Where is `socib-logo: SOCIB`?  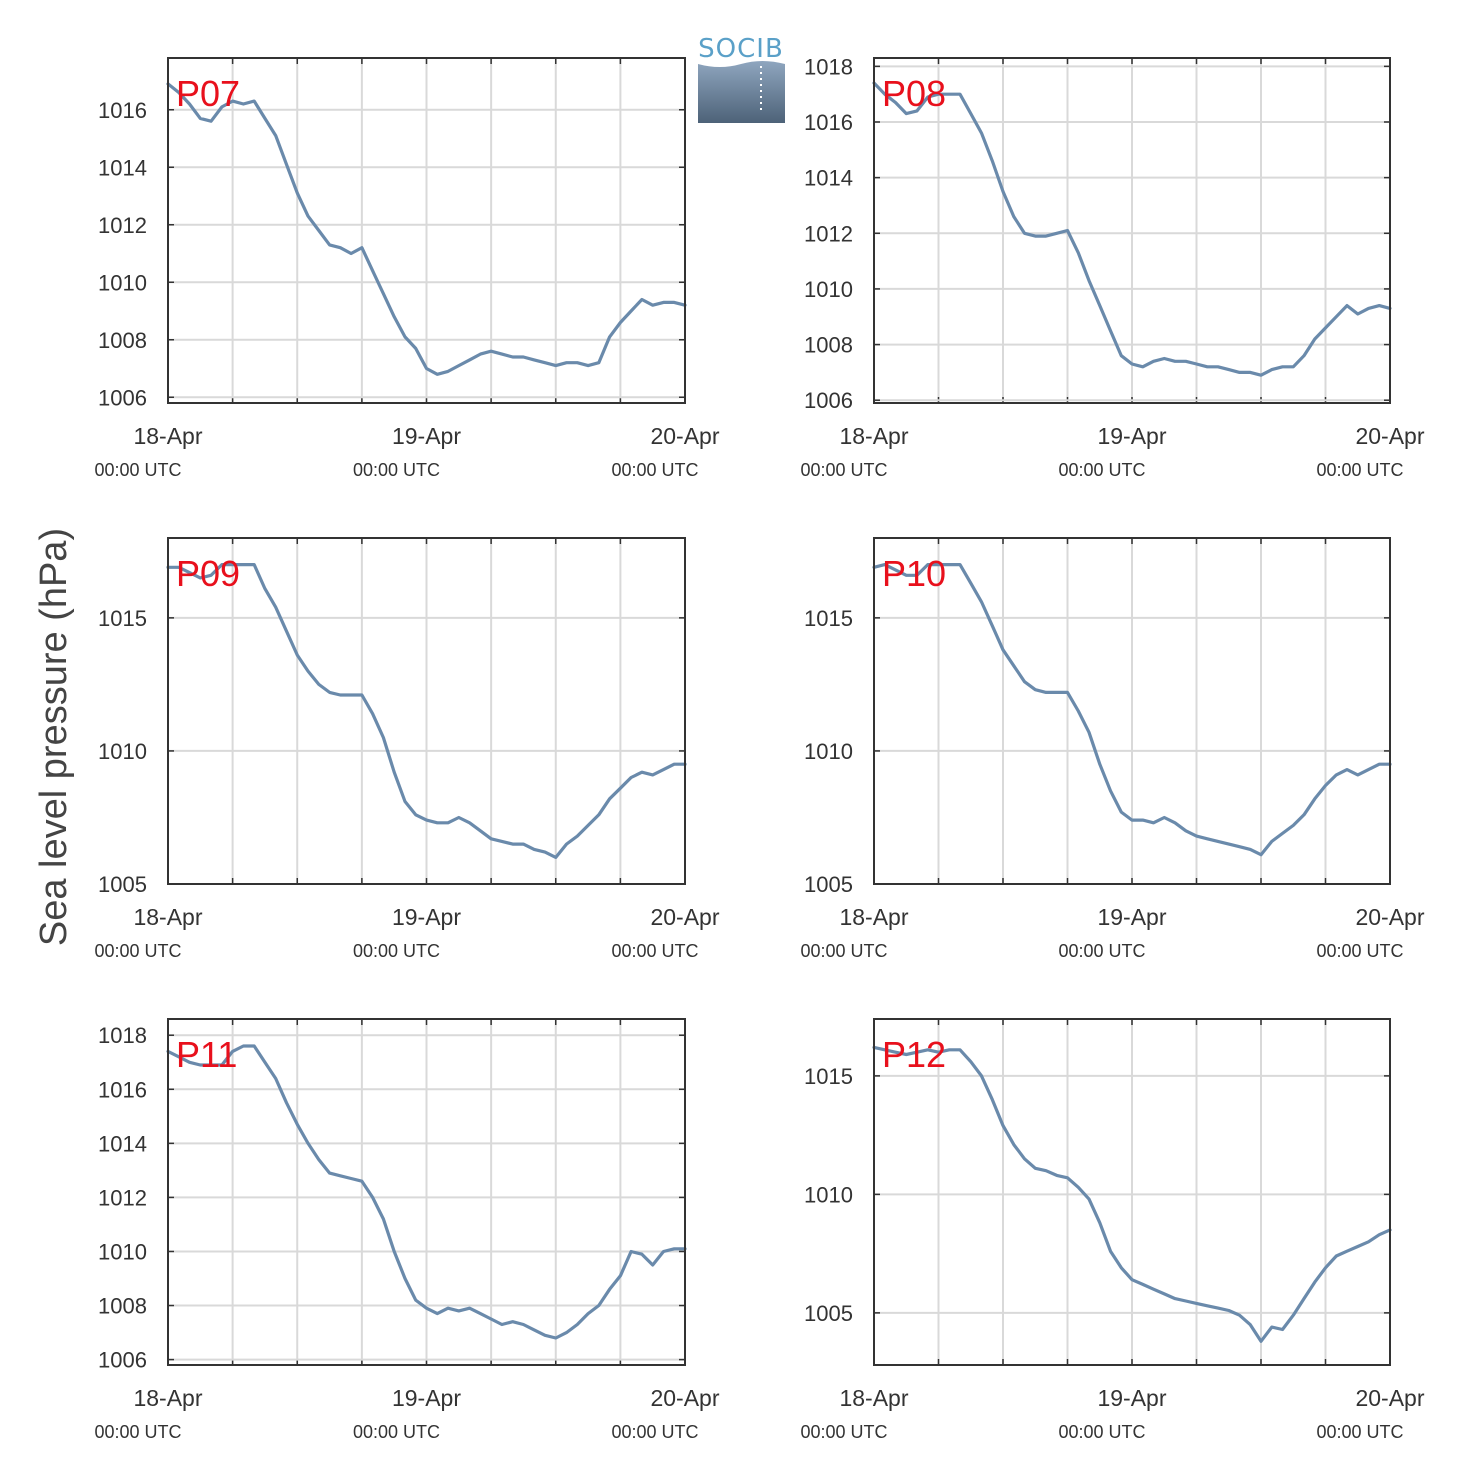
socib-logo: SOCIB is located at coordinates (741, 78).